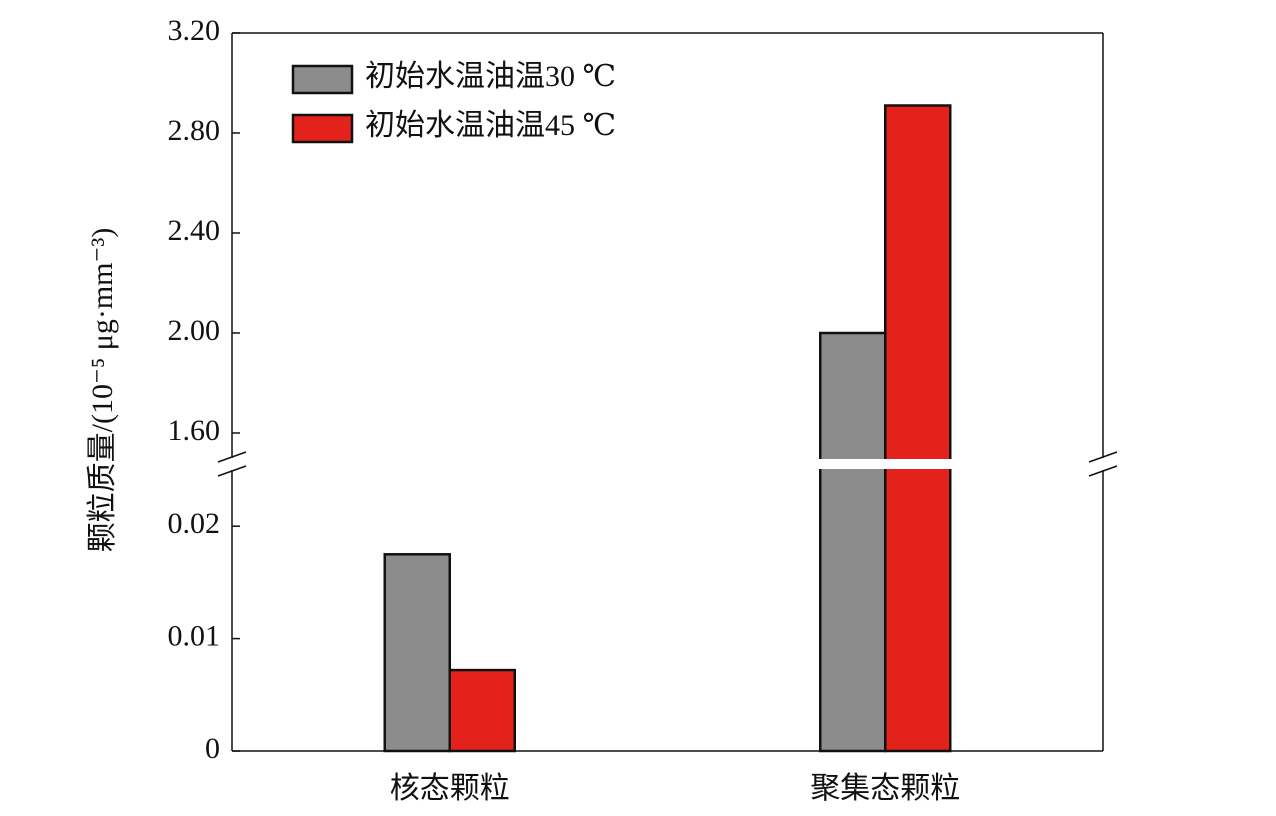 The height and width of the screenshot is (816, 1276). Describe the element at coordinates (450, 788) in the screenshot. I see `x-tick-label: 核态颗粒` at that location.